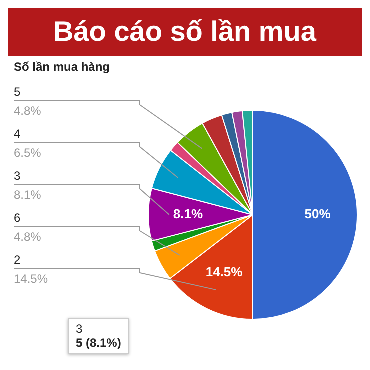 The height and width of the screenshot is (370, 370). What do you see at coordinates (17, 134) in the screenshot?
I see `slice-label: 4` at bounding box center [17, 134].